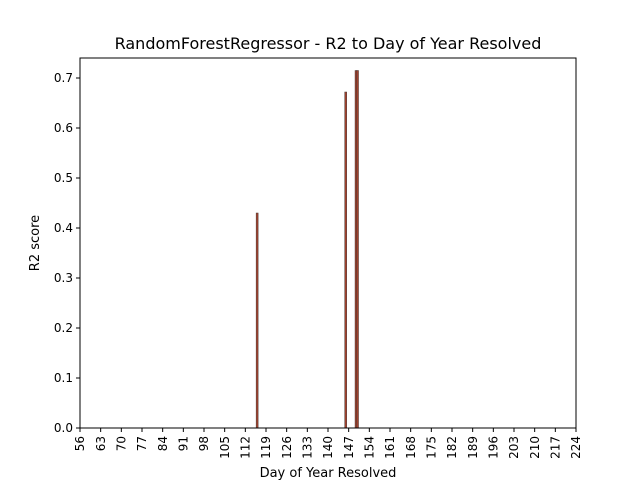  What do you see at coordinates (307, 249) in the screenshot?
I see `bars` at bounding box center [307, 249].